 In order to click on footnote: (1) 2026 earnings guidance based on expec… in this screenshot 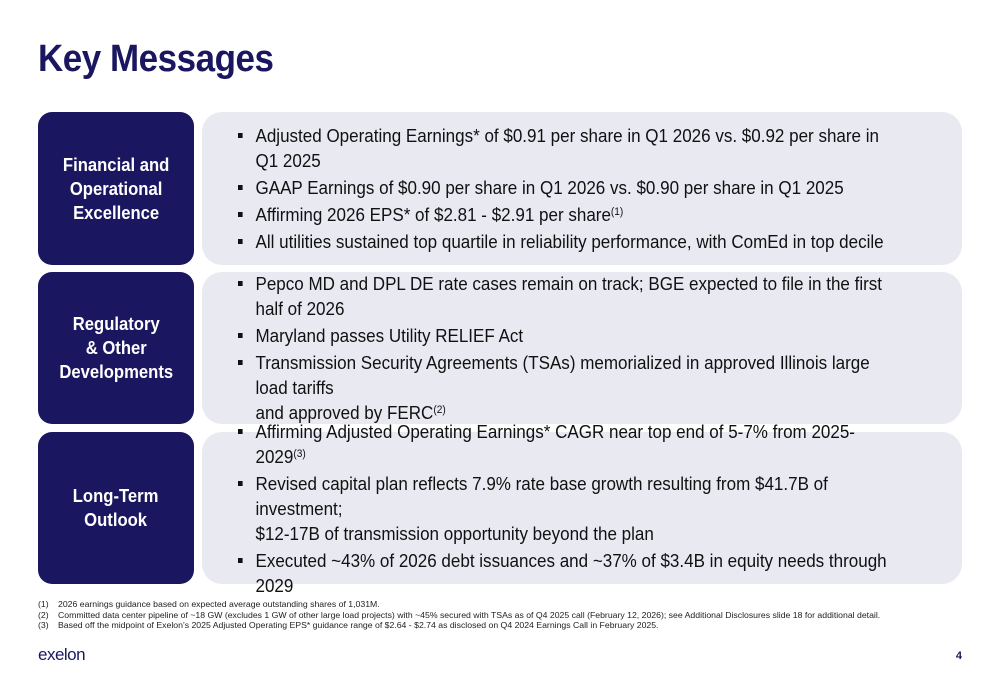, I will do `click(209, 604)`.